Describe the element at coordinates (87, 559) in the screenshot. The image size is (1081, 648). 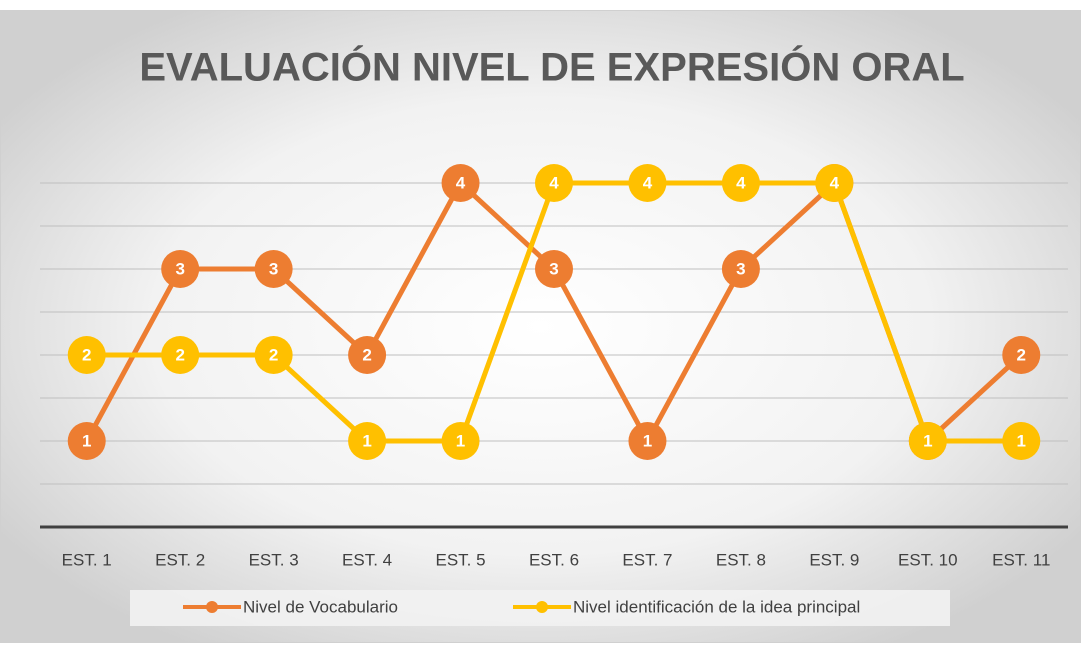
I see `x-tick-label: EST. 1` at that location.